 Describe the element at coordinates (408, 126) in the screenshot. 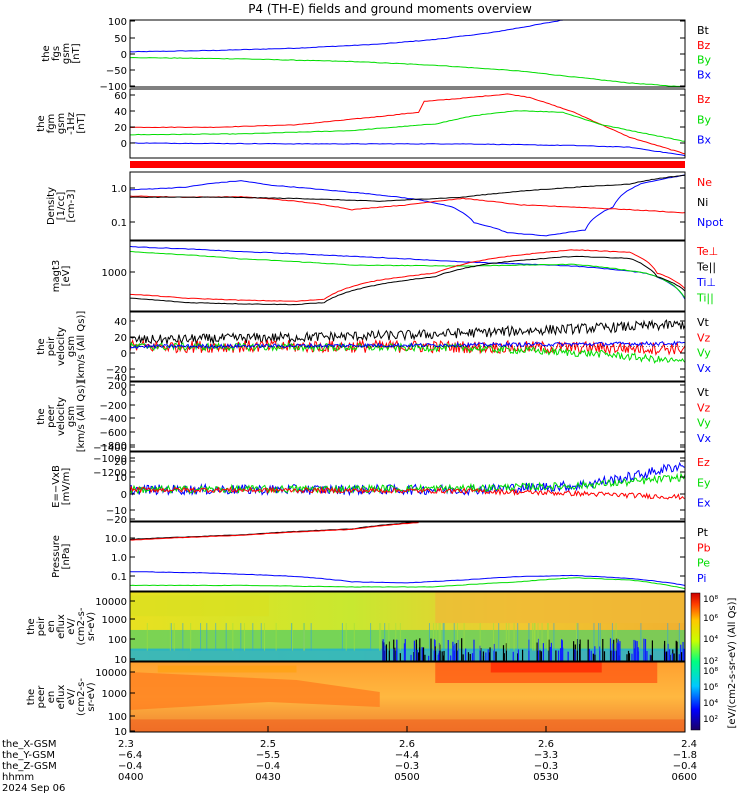

I see `series-bfgm-By` at that location.